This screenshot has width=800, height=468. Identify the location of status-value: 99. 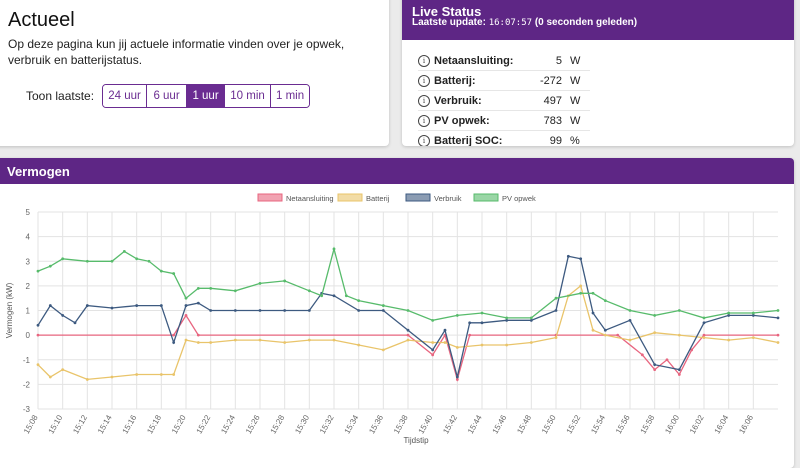
(555, 140).